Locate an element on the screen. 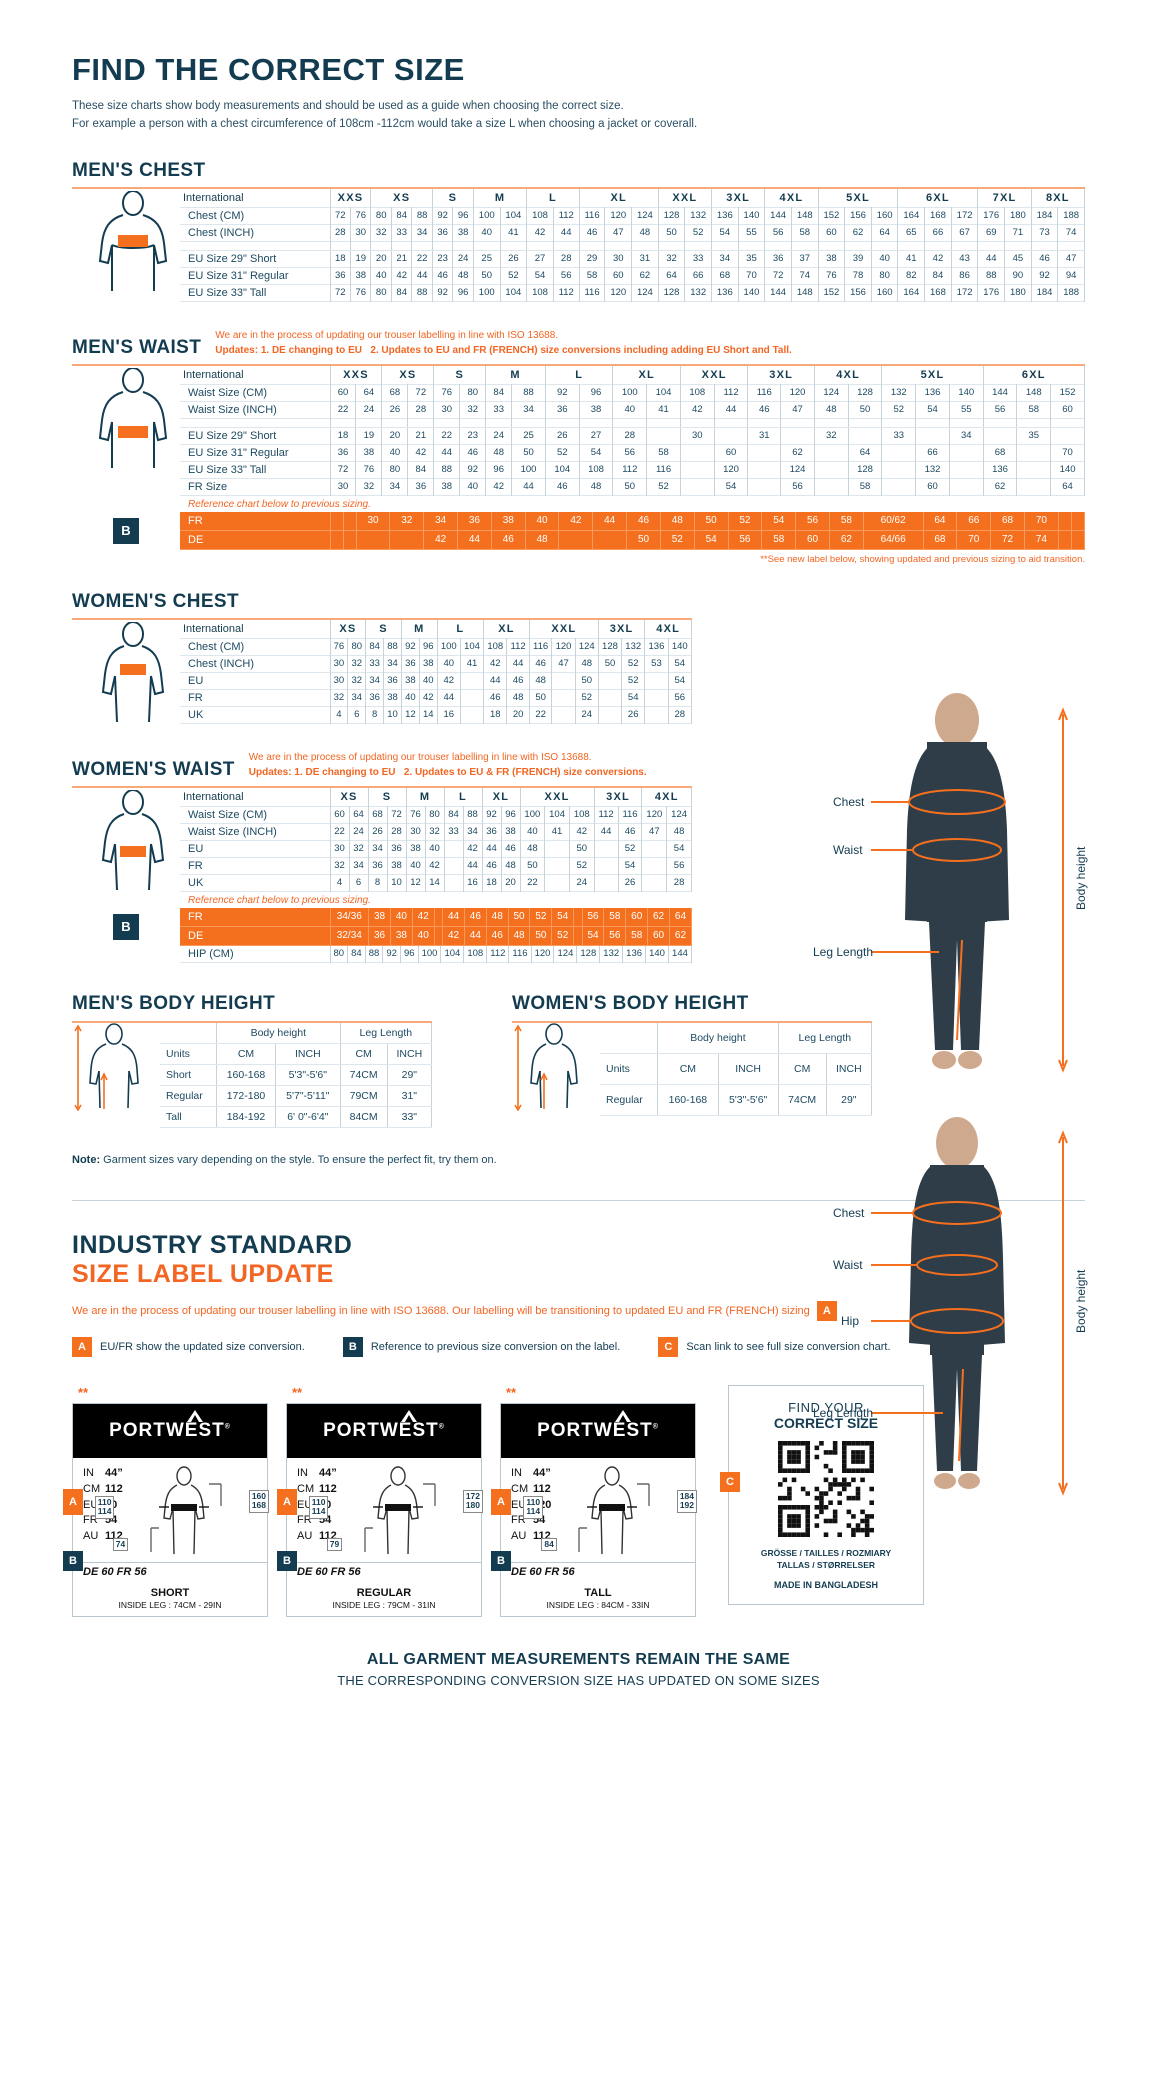  data-cell: 34 is located at coordinates (357, 698).